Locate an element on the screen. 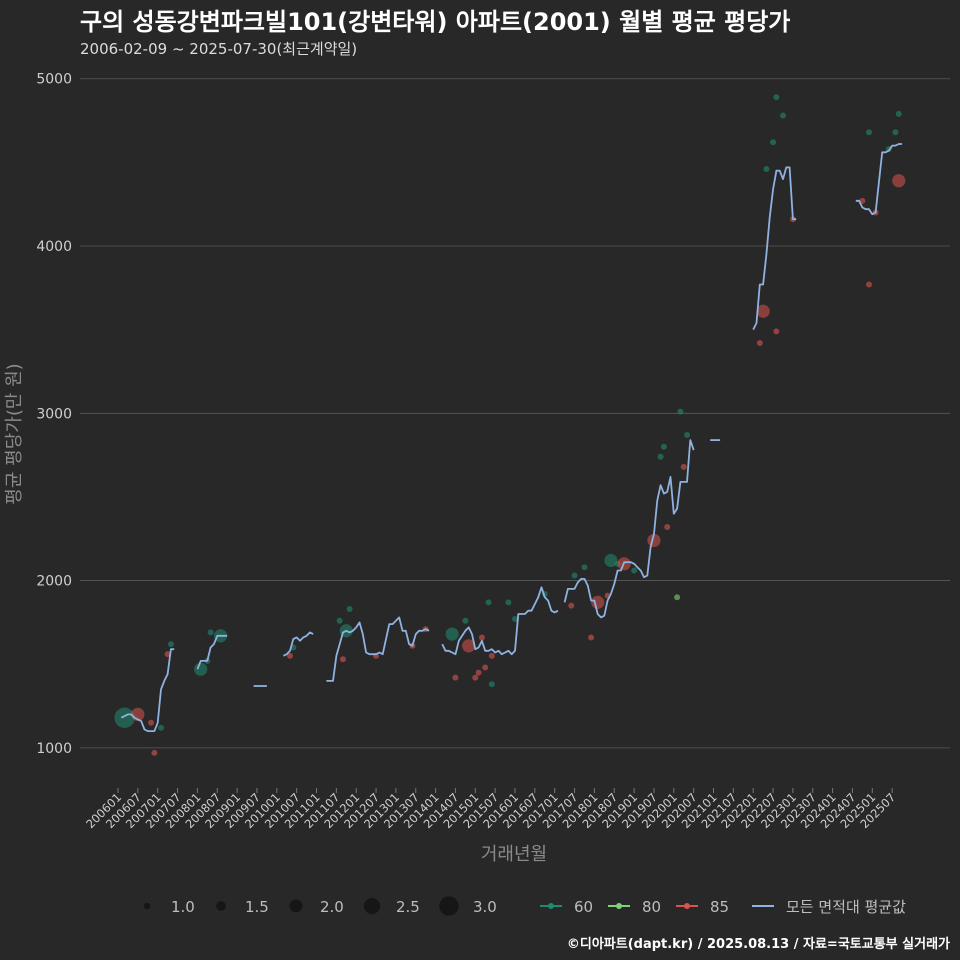  legend: 1.0 1.5 2.0 2.5 3.0 60 80 85 모든 면적대 평균값 is located at coordinates (524, 906).